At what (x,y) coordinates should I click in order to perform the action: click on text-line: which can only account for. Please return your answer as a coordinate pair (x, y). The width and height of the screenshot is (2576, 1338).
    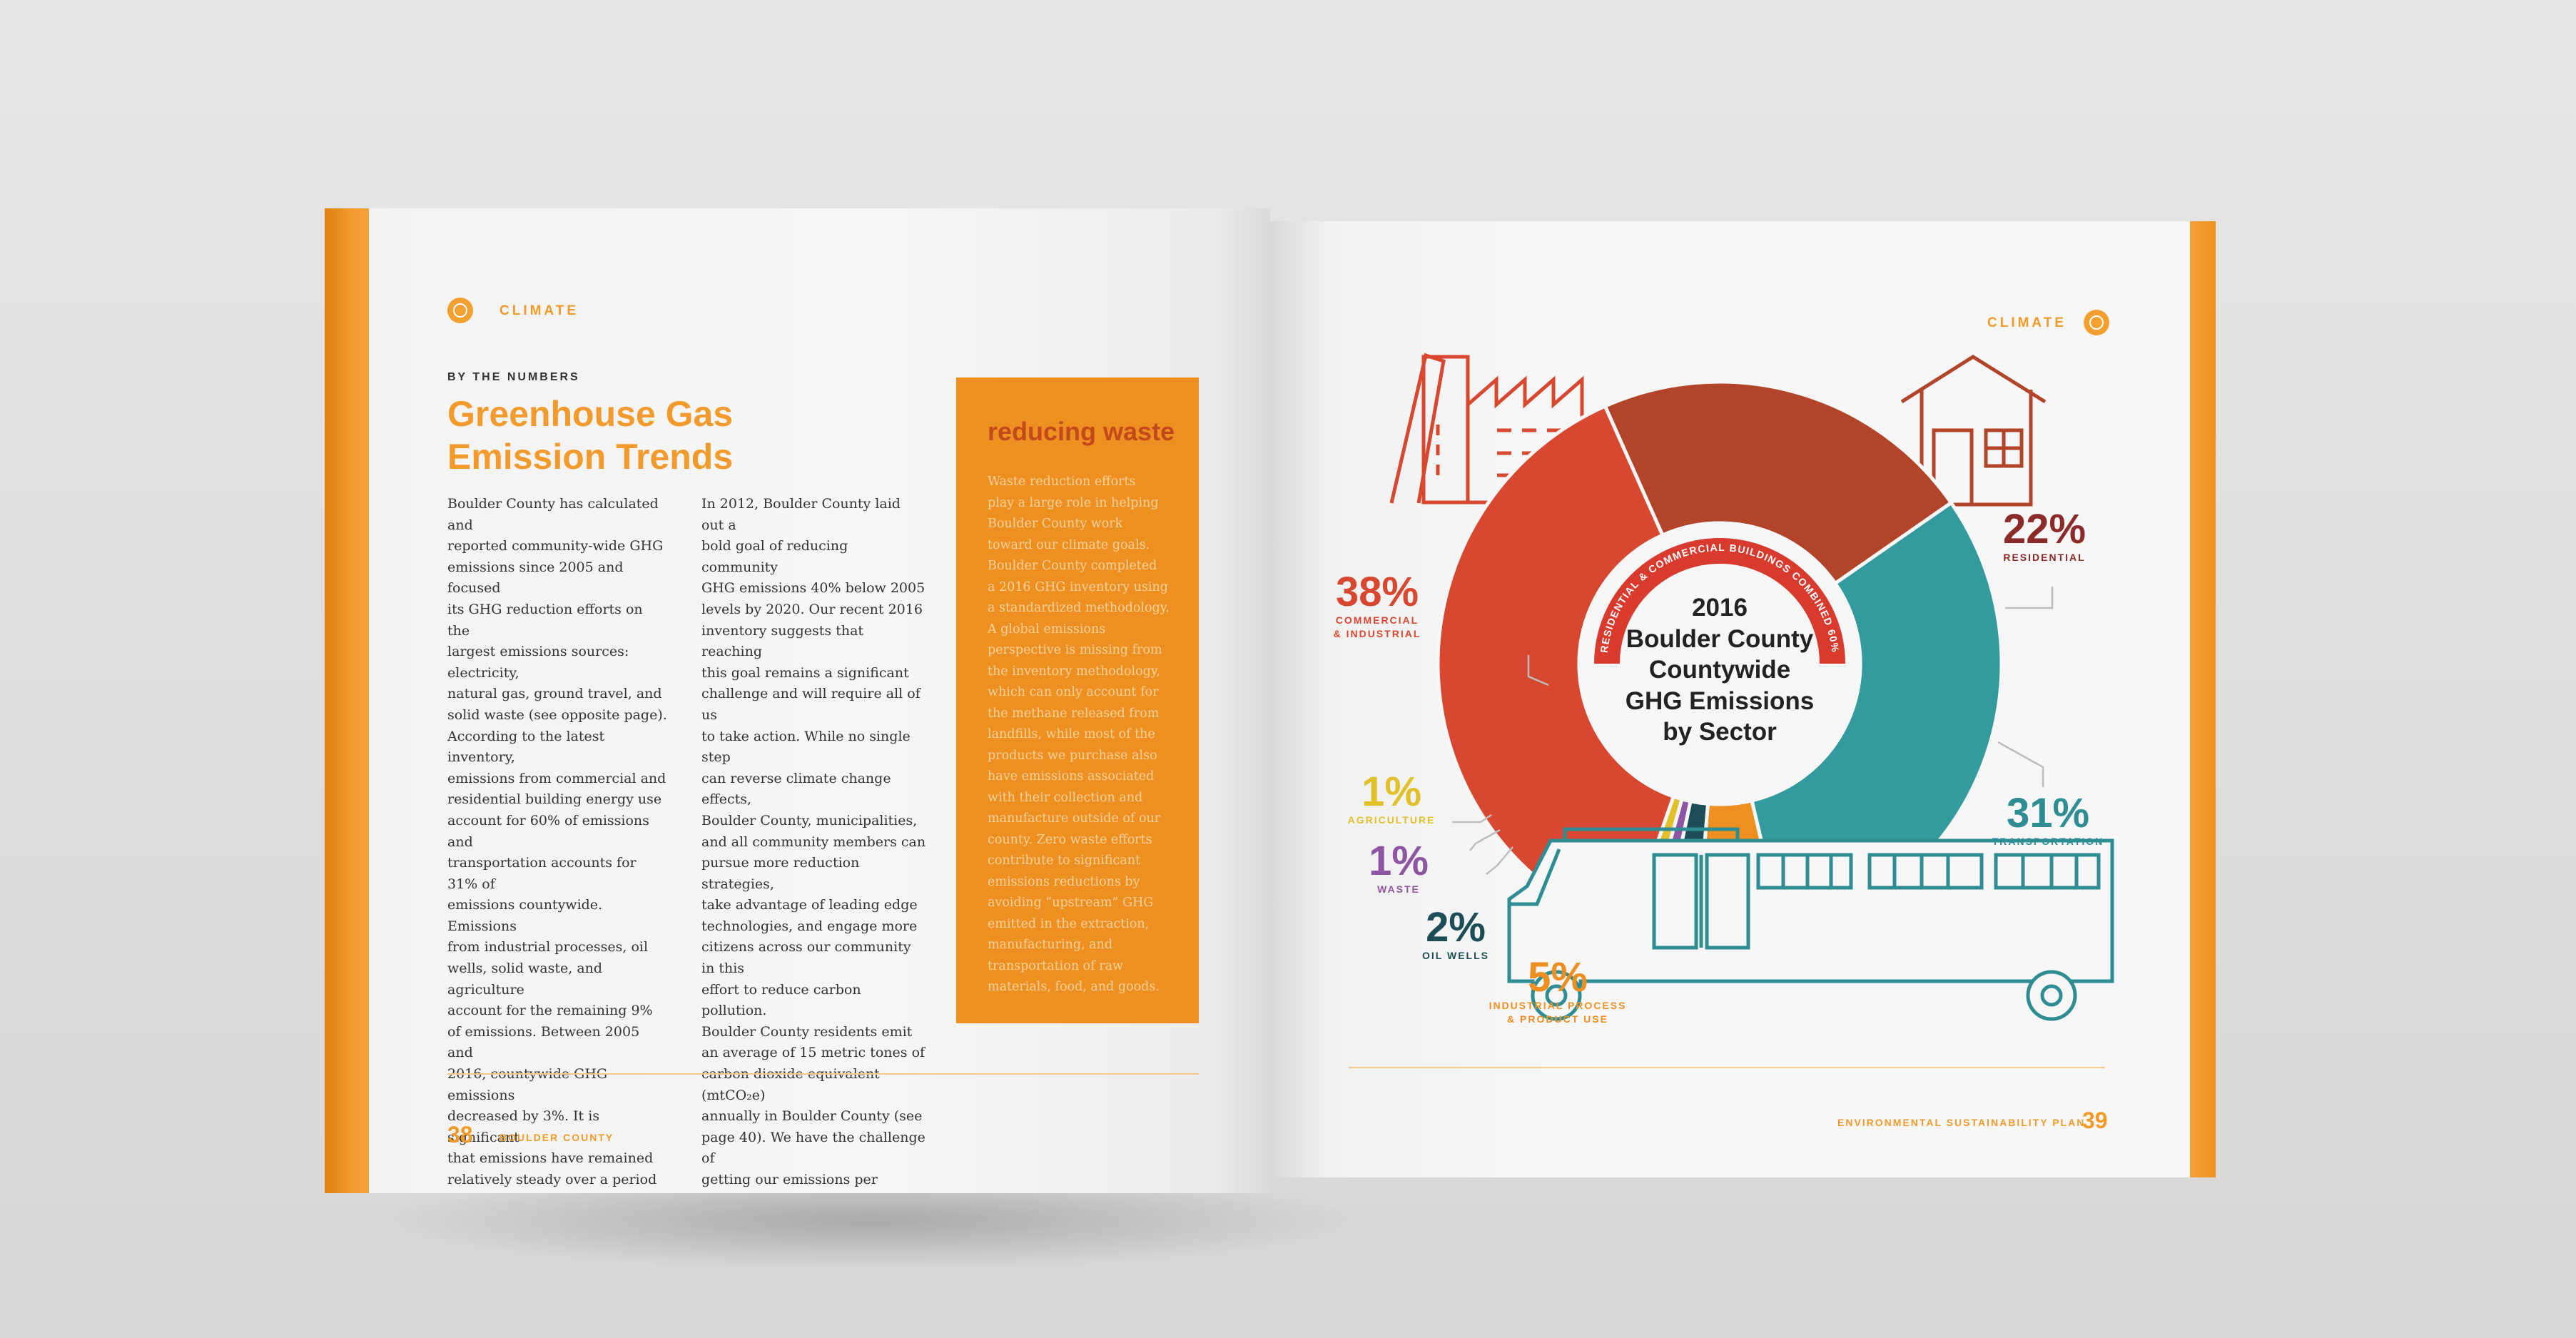
    Looking at the image, I should click on (1073, 692).